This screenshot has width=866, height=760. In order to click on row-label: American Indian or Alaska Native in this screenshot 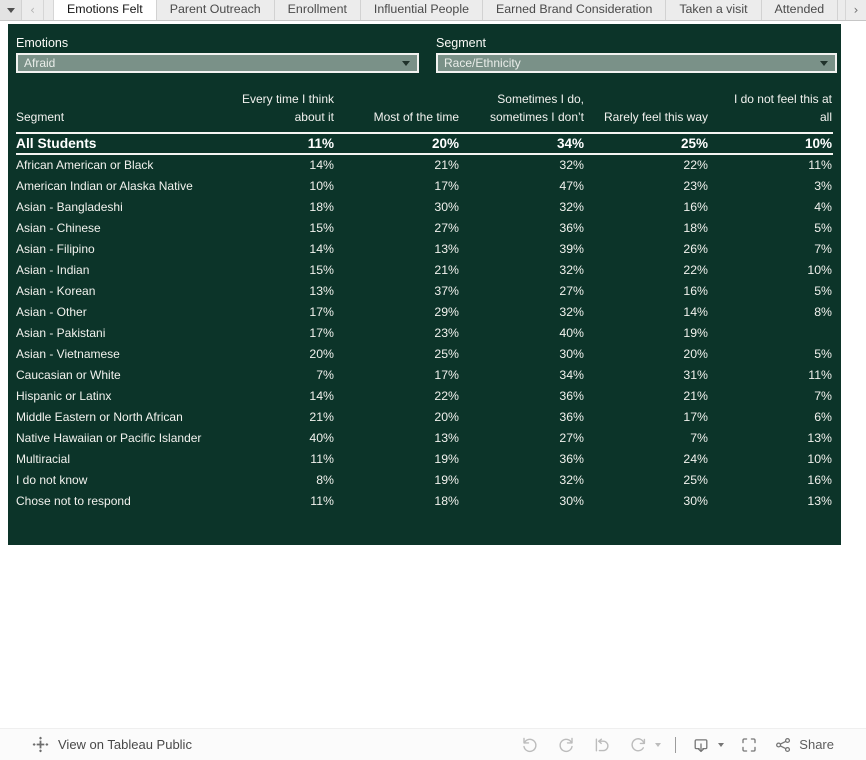, I will do `click(104, 185)`.